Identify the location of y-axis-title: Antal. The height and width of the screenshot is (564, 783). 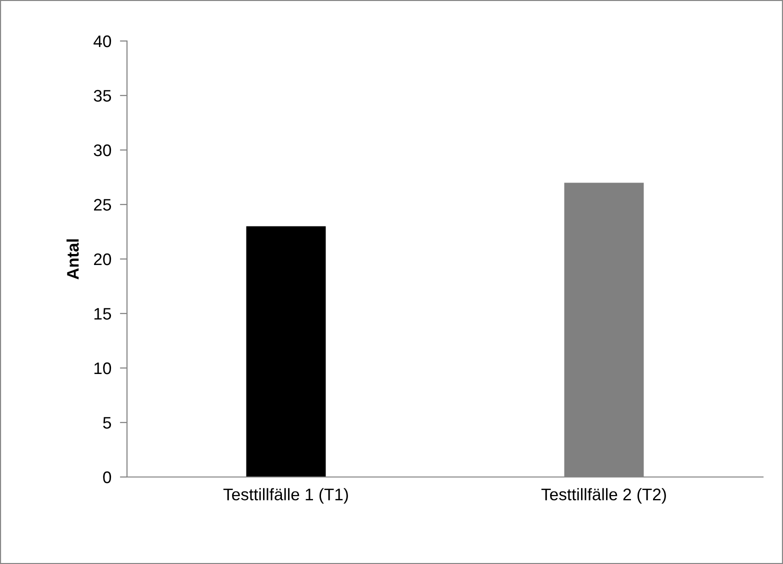
(72, 259).